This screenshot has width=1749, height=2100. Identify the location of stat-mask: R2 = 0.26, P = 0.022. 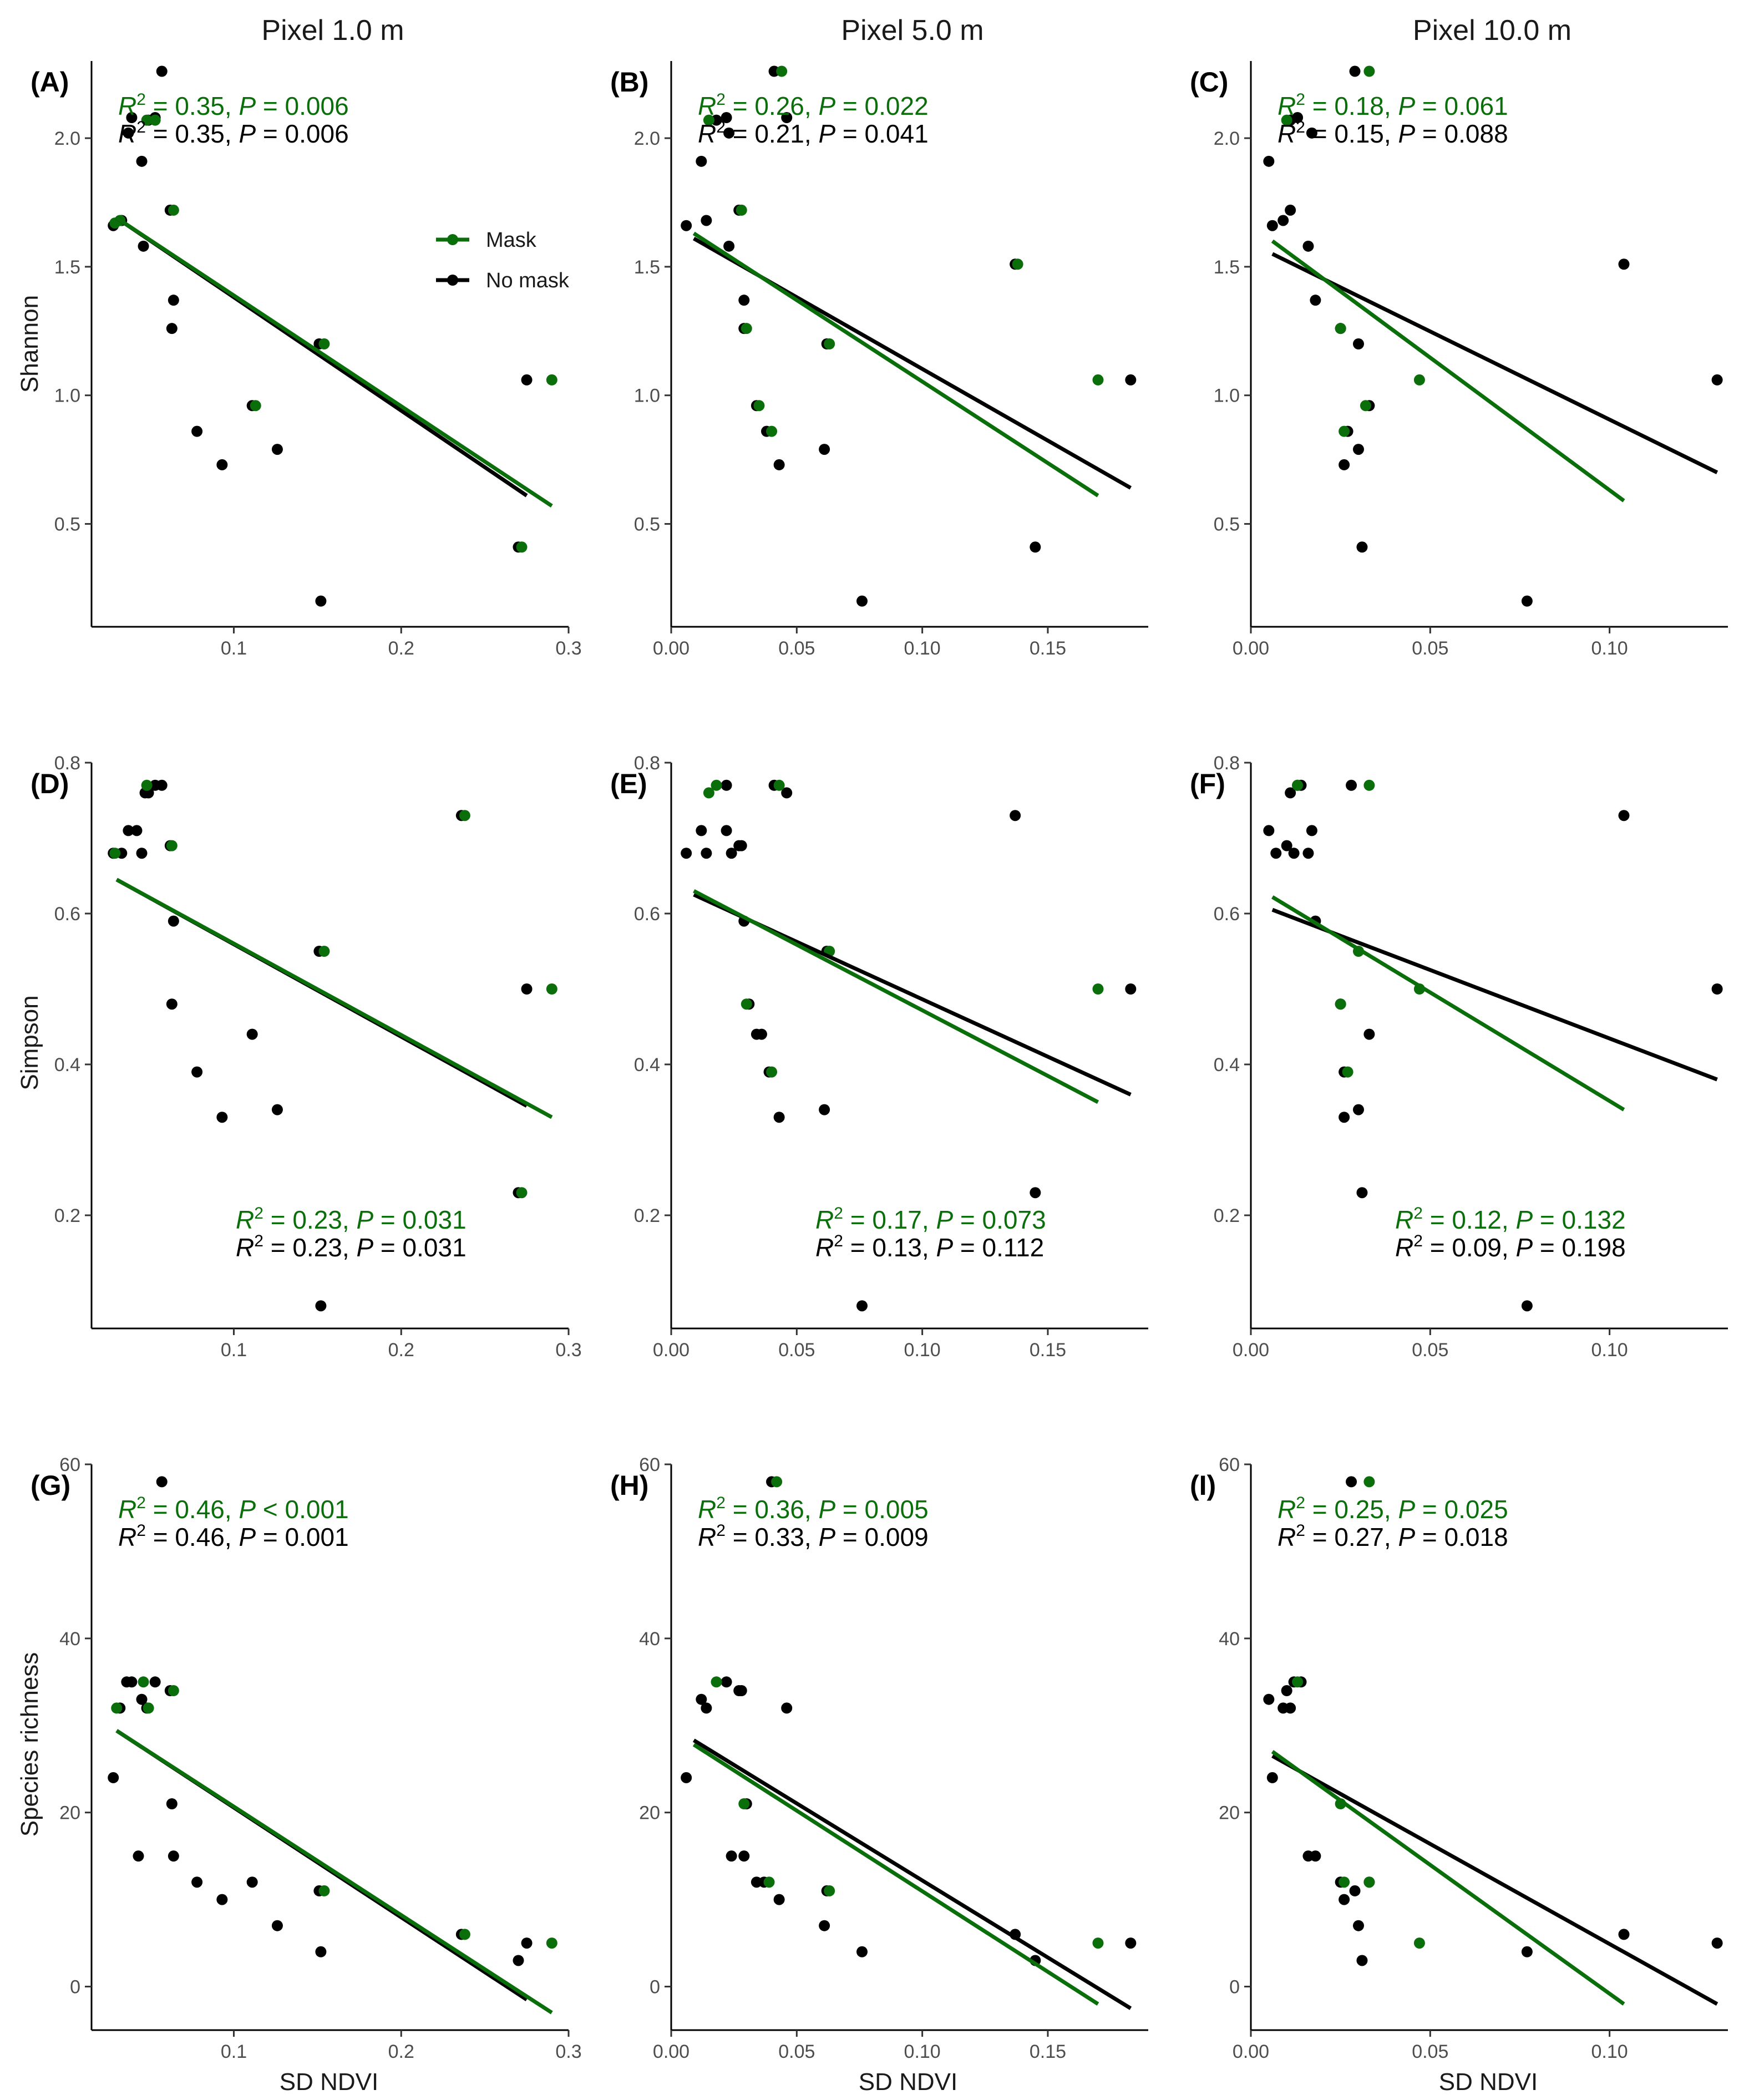
(813, 105).